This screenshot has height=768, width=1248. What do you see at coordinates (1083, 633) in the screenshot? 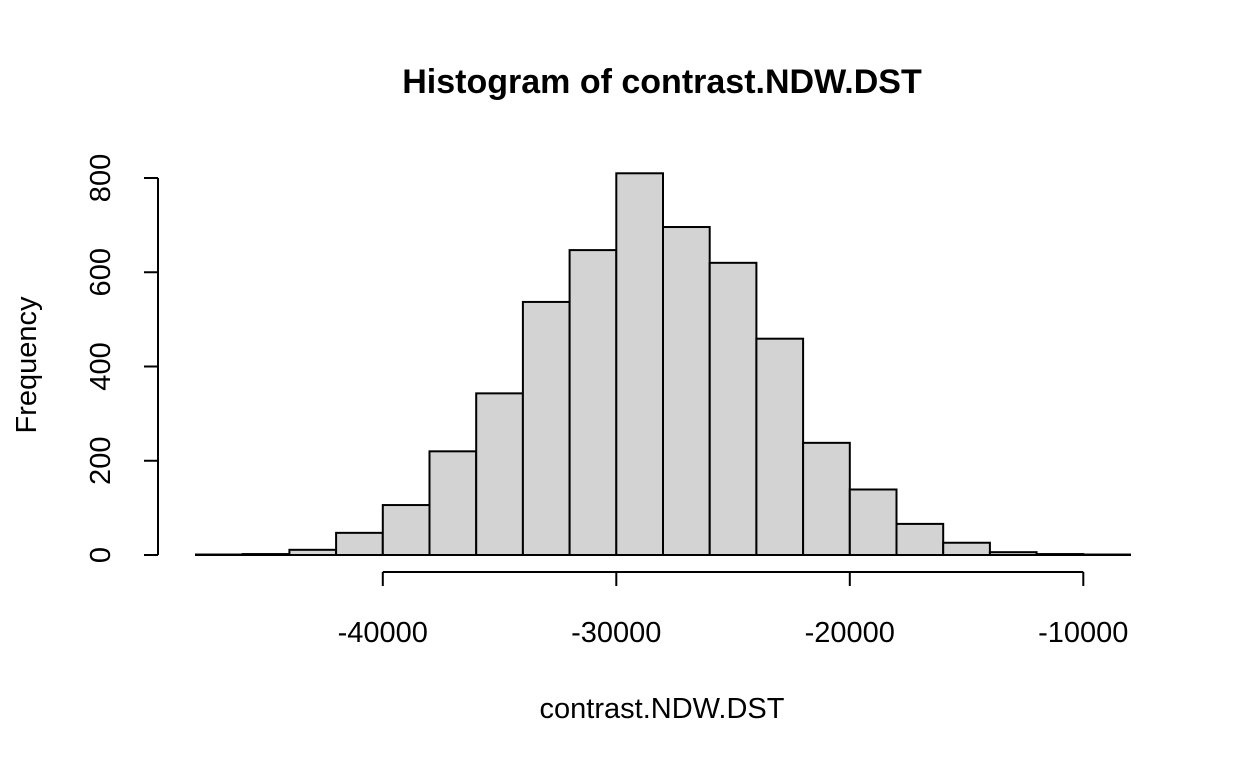
I see `x-tick-label: -10000` at bounding box center [1083, 633].